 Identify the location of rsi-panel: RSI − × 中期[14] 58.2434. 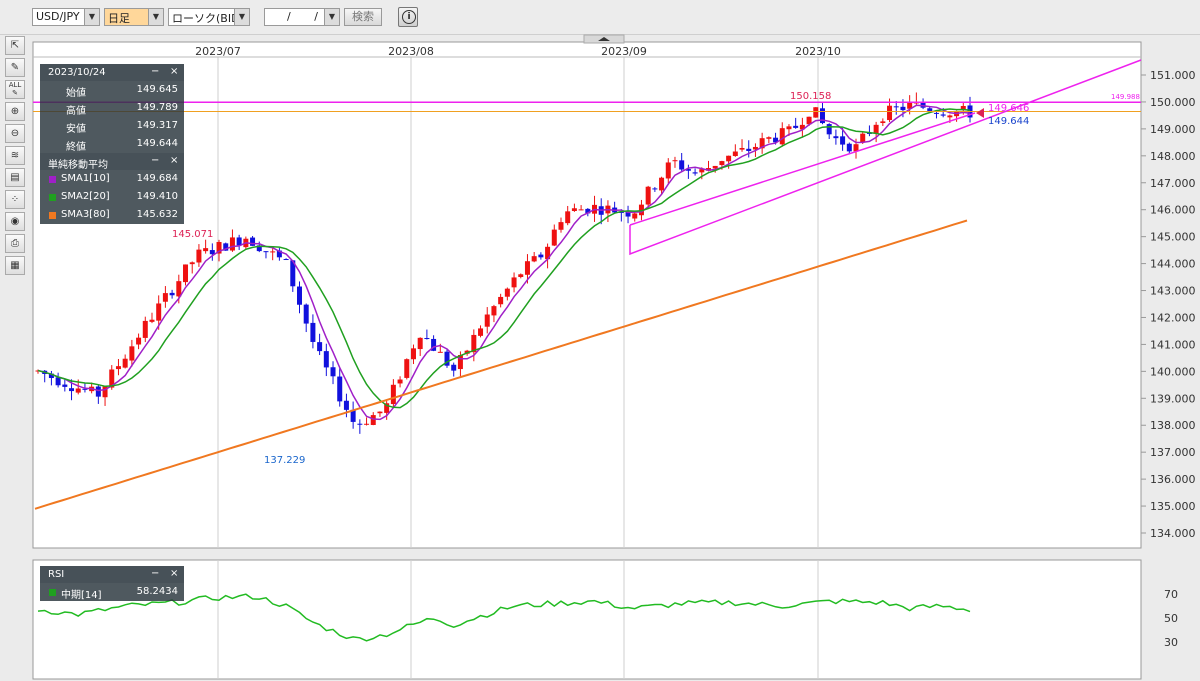
(112, 583).